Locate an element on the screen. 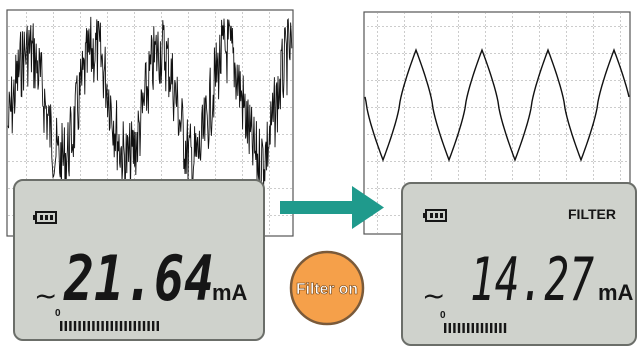 The image size is (638, 349). meter-reading: 21.64 is located at coordinates (138, 278).